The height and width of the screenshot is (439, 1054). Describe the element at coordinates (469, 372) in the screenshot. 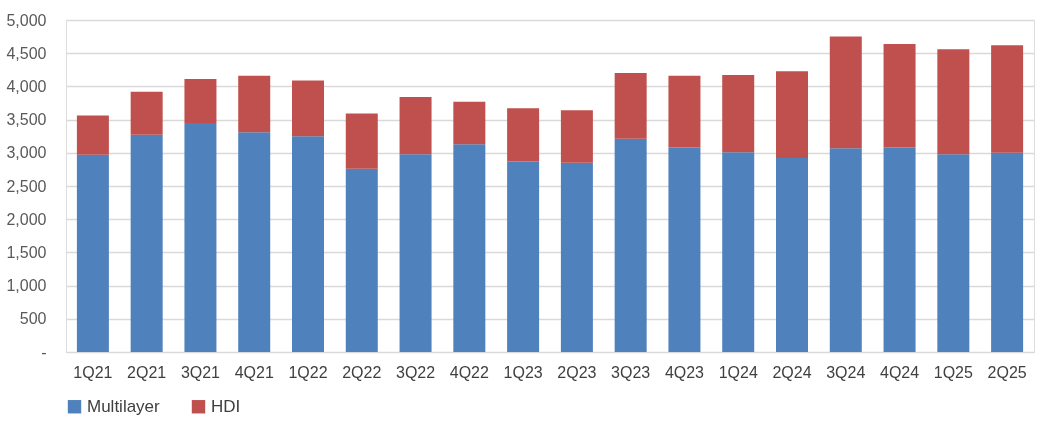

I see `x-tick-label: 4Q22` at that location.